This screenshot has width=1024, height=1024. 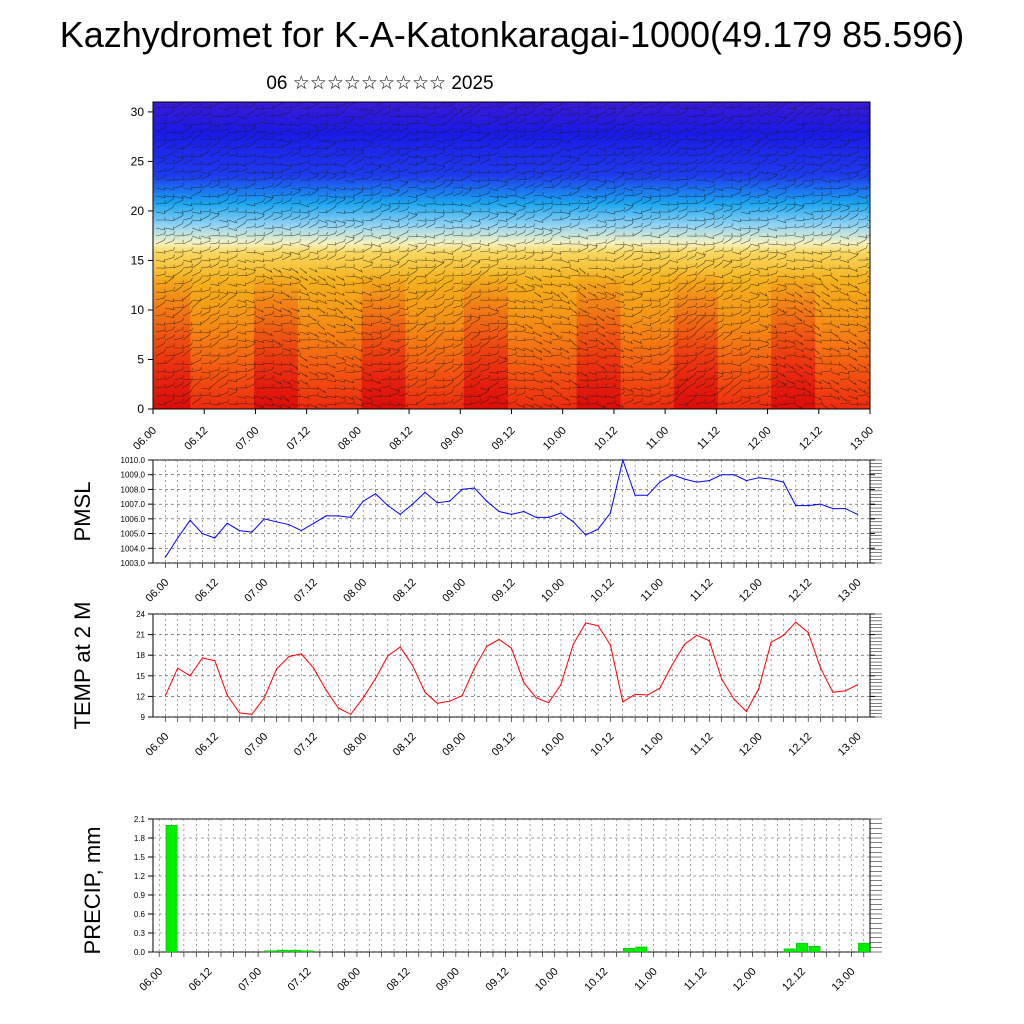 What do you see at coordinates (306, 745) in the screenshot?
I see `x-tick-label: 07.12` at bounding box center [306, 745].